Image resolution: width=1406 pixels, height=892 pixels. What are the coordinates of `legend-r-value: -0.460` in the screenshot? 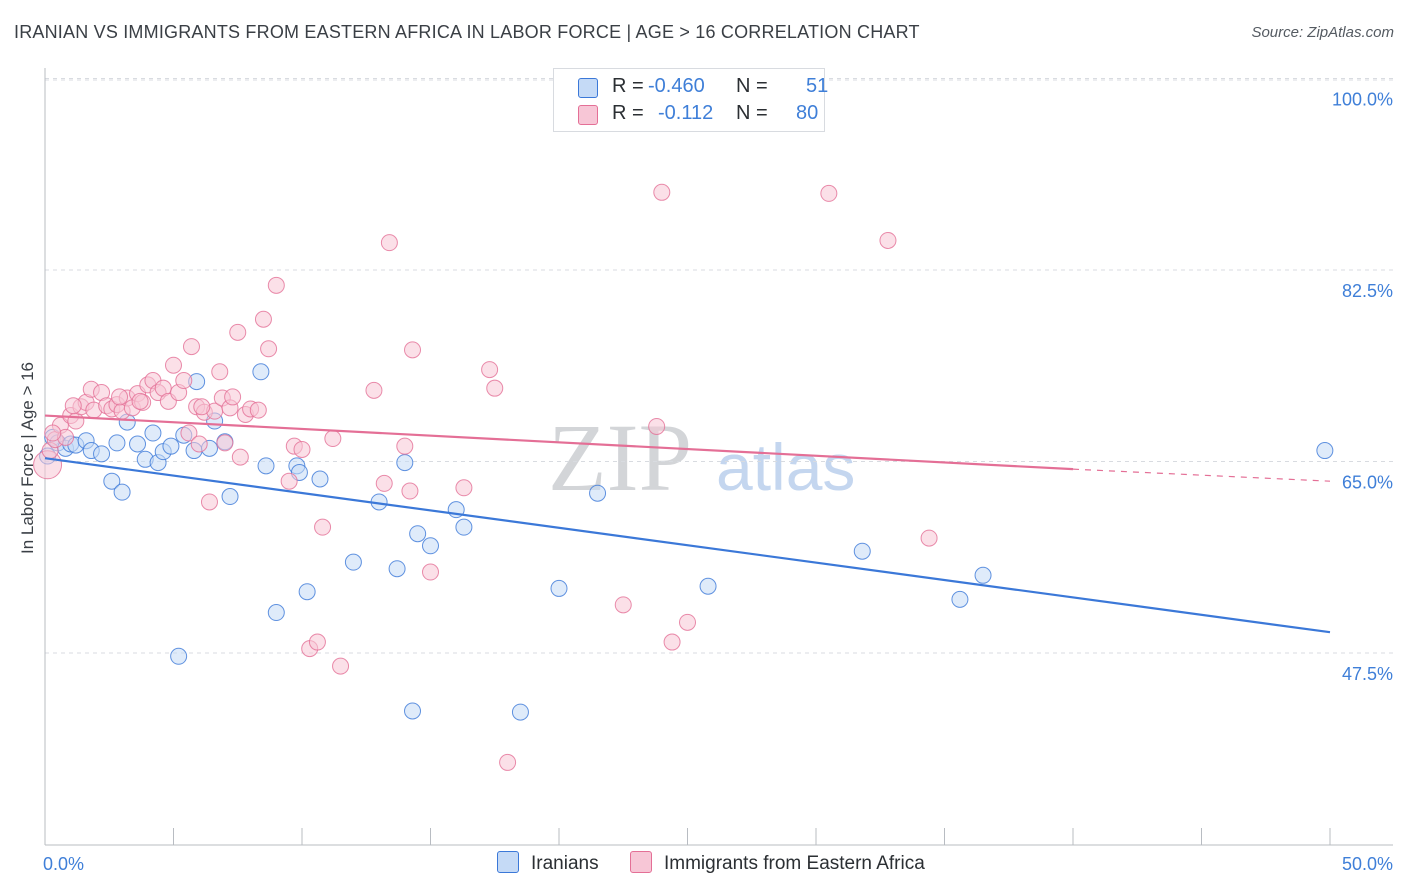 It's located at (676, 86).